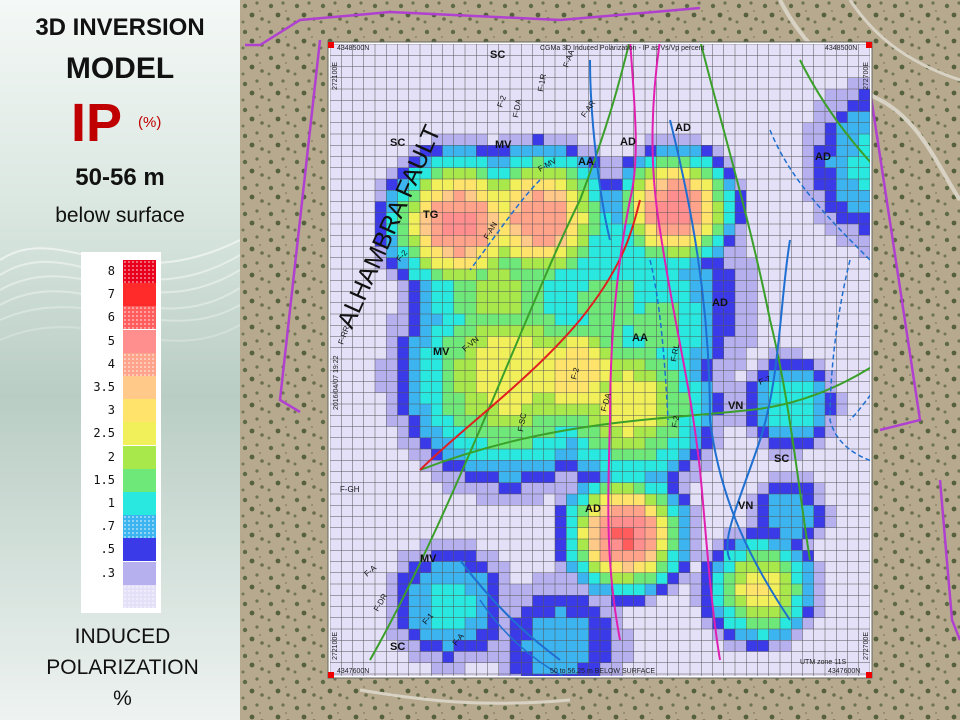  I want to click on rock-unit-label: AD, so click(720, 303).